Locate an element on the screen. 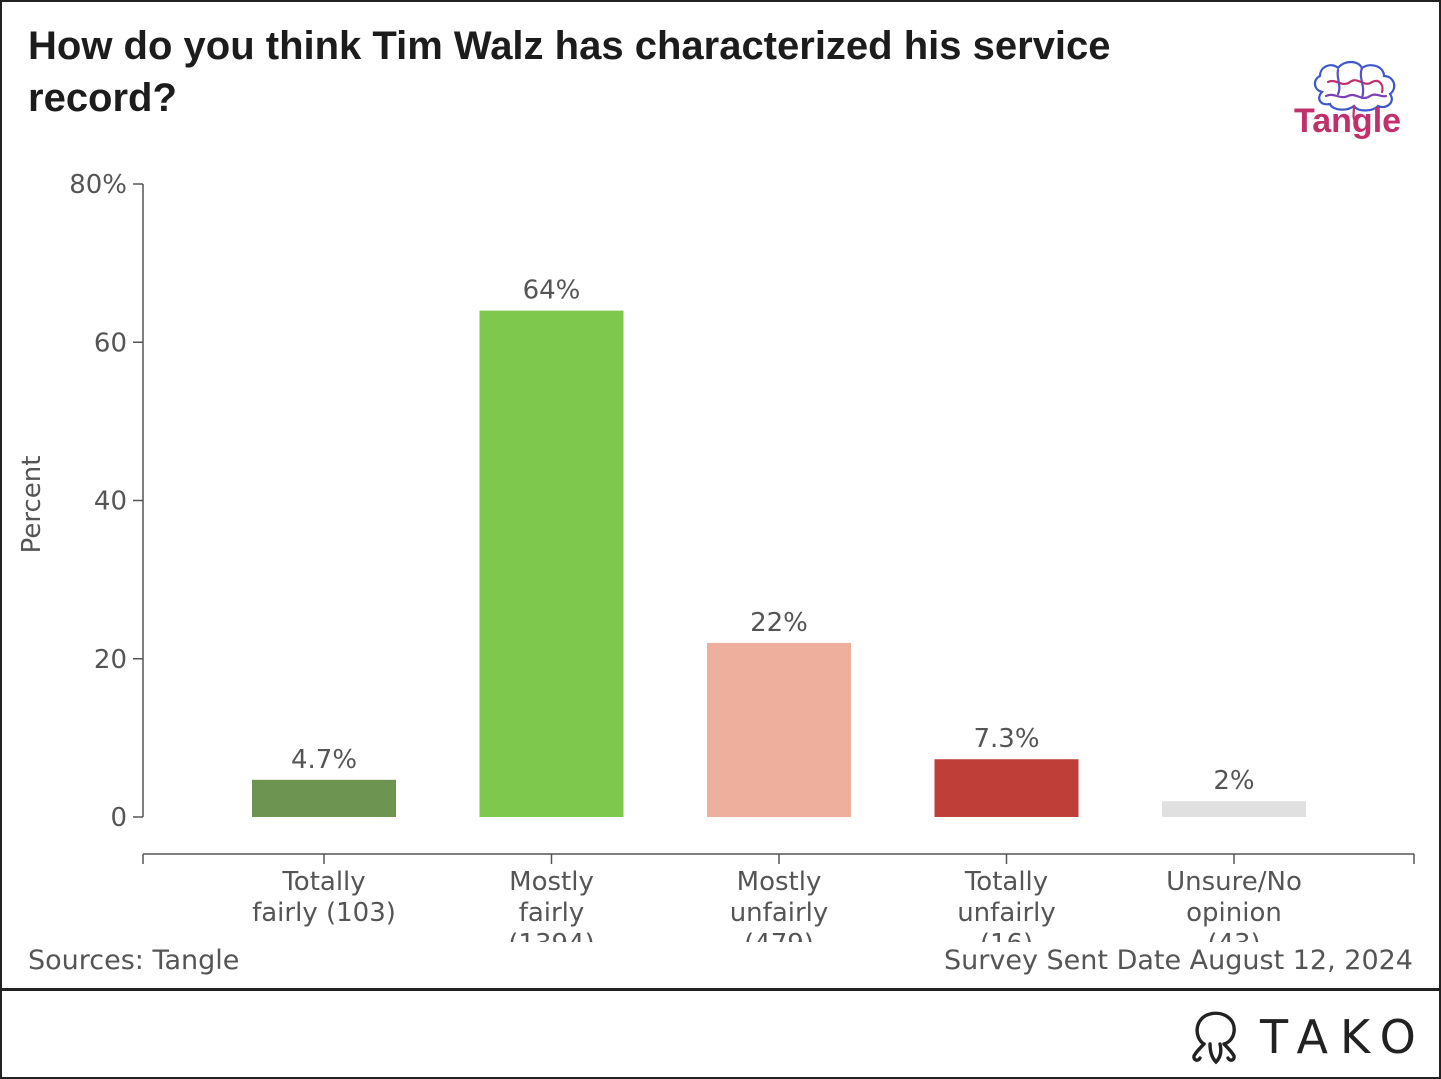  x-tick-label: (16) is located at coordinates (1006, 935).